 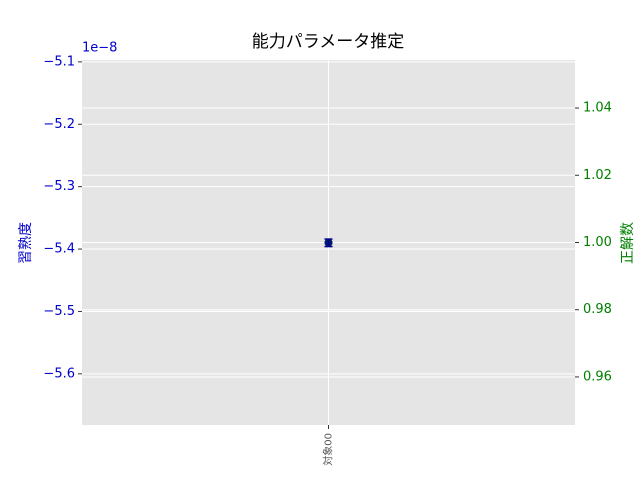 I want to click on y2-tick-label: 1.00, so click(x=597, y=242).